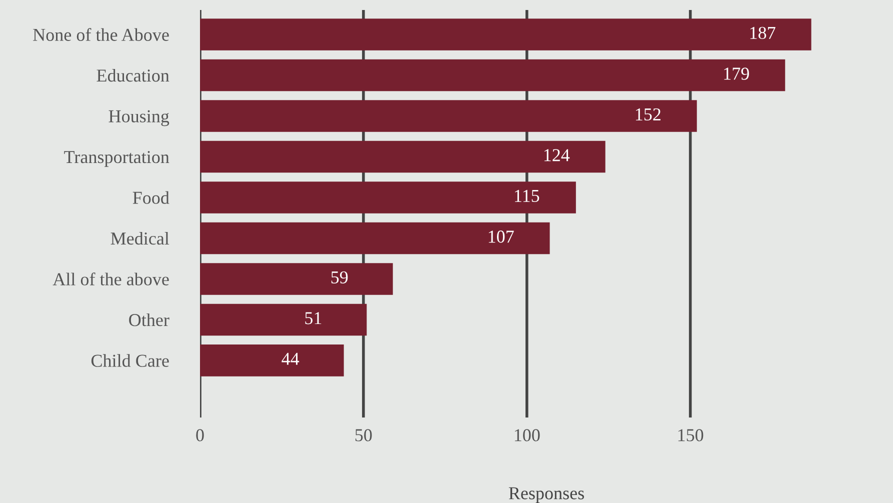  I want to click on y-tick-label: Education, so click(133, 75).